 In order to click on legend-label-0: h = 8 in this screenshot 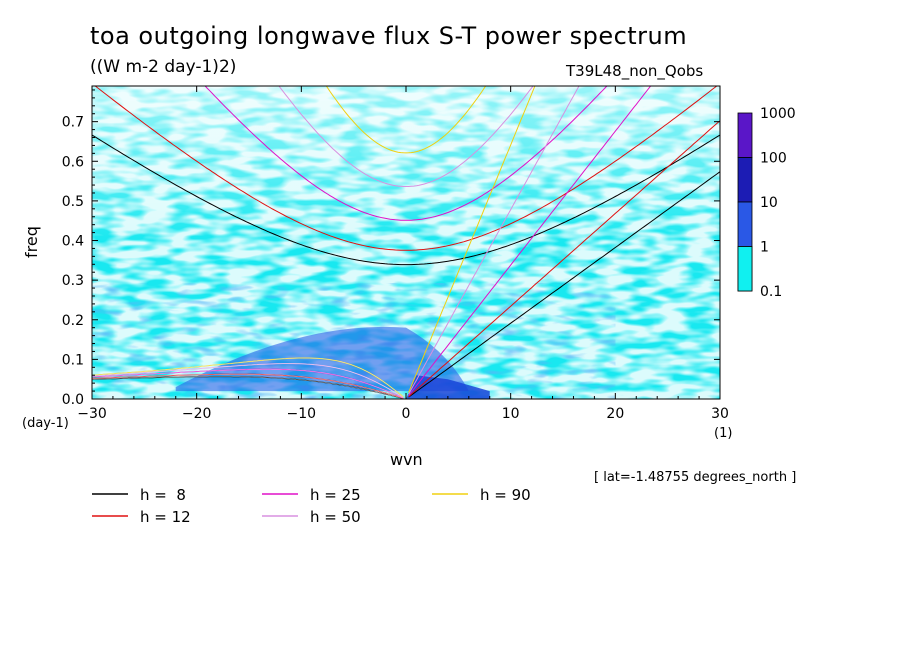, I will do `click(163, 495)`.